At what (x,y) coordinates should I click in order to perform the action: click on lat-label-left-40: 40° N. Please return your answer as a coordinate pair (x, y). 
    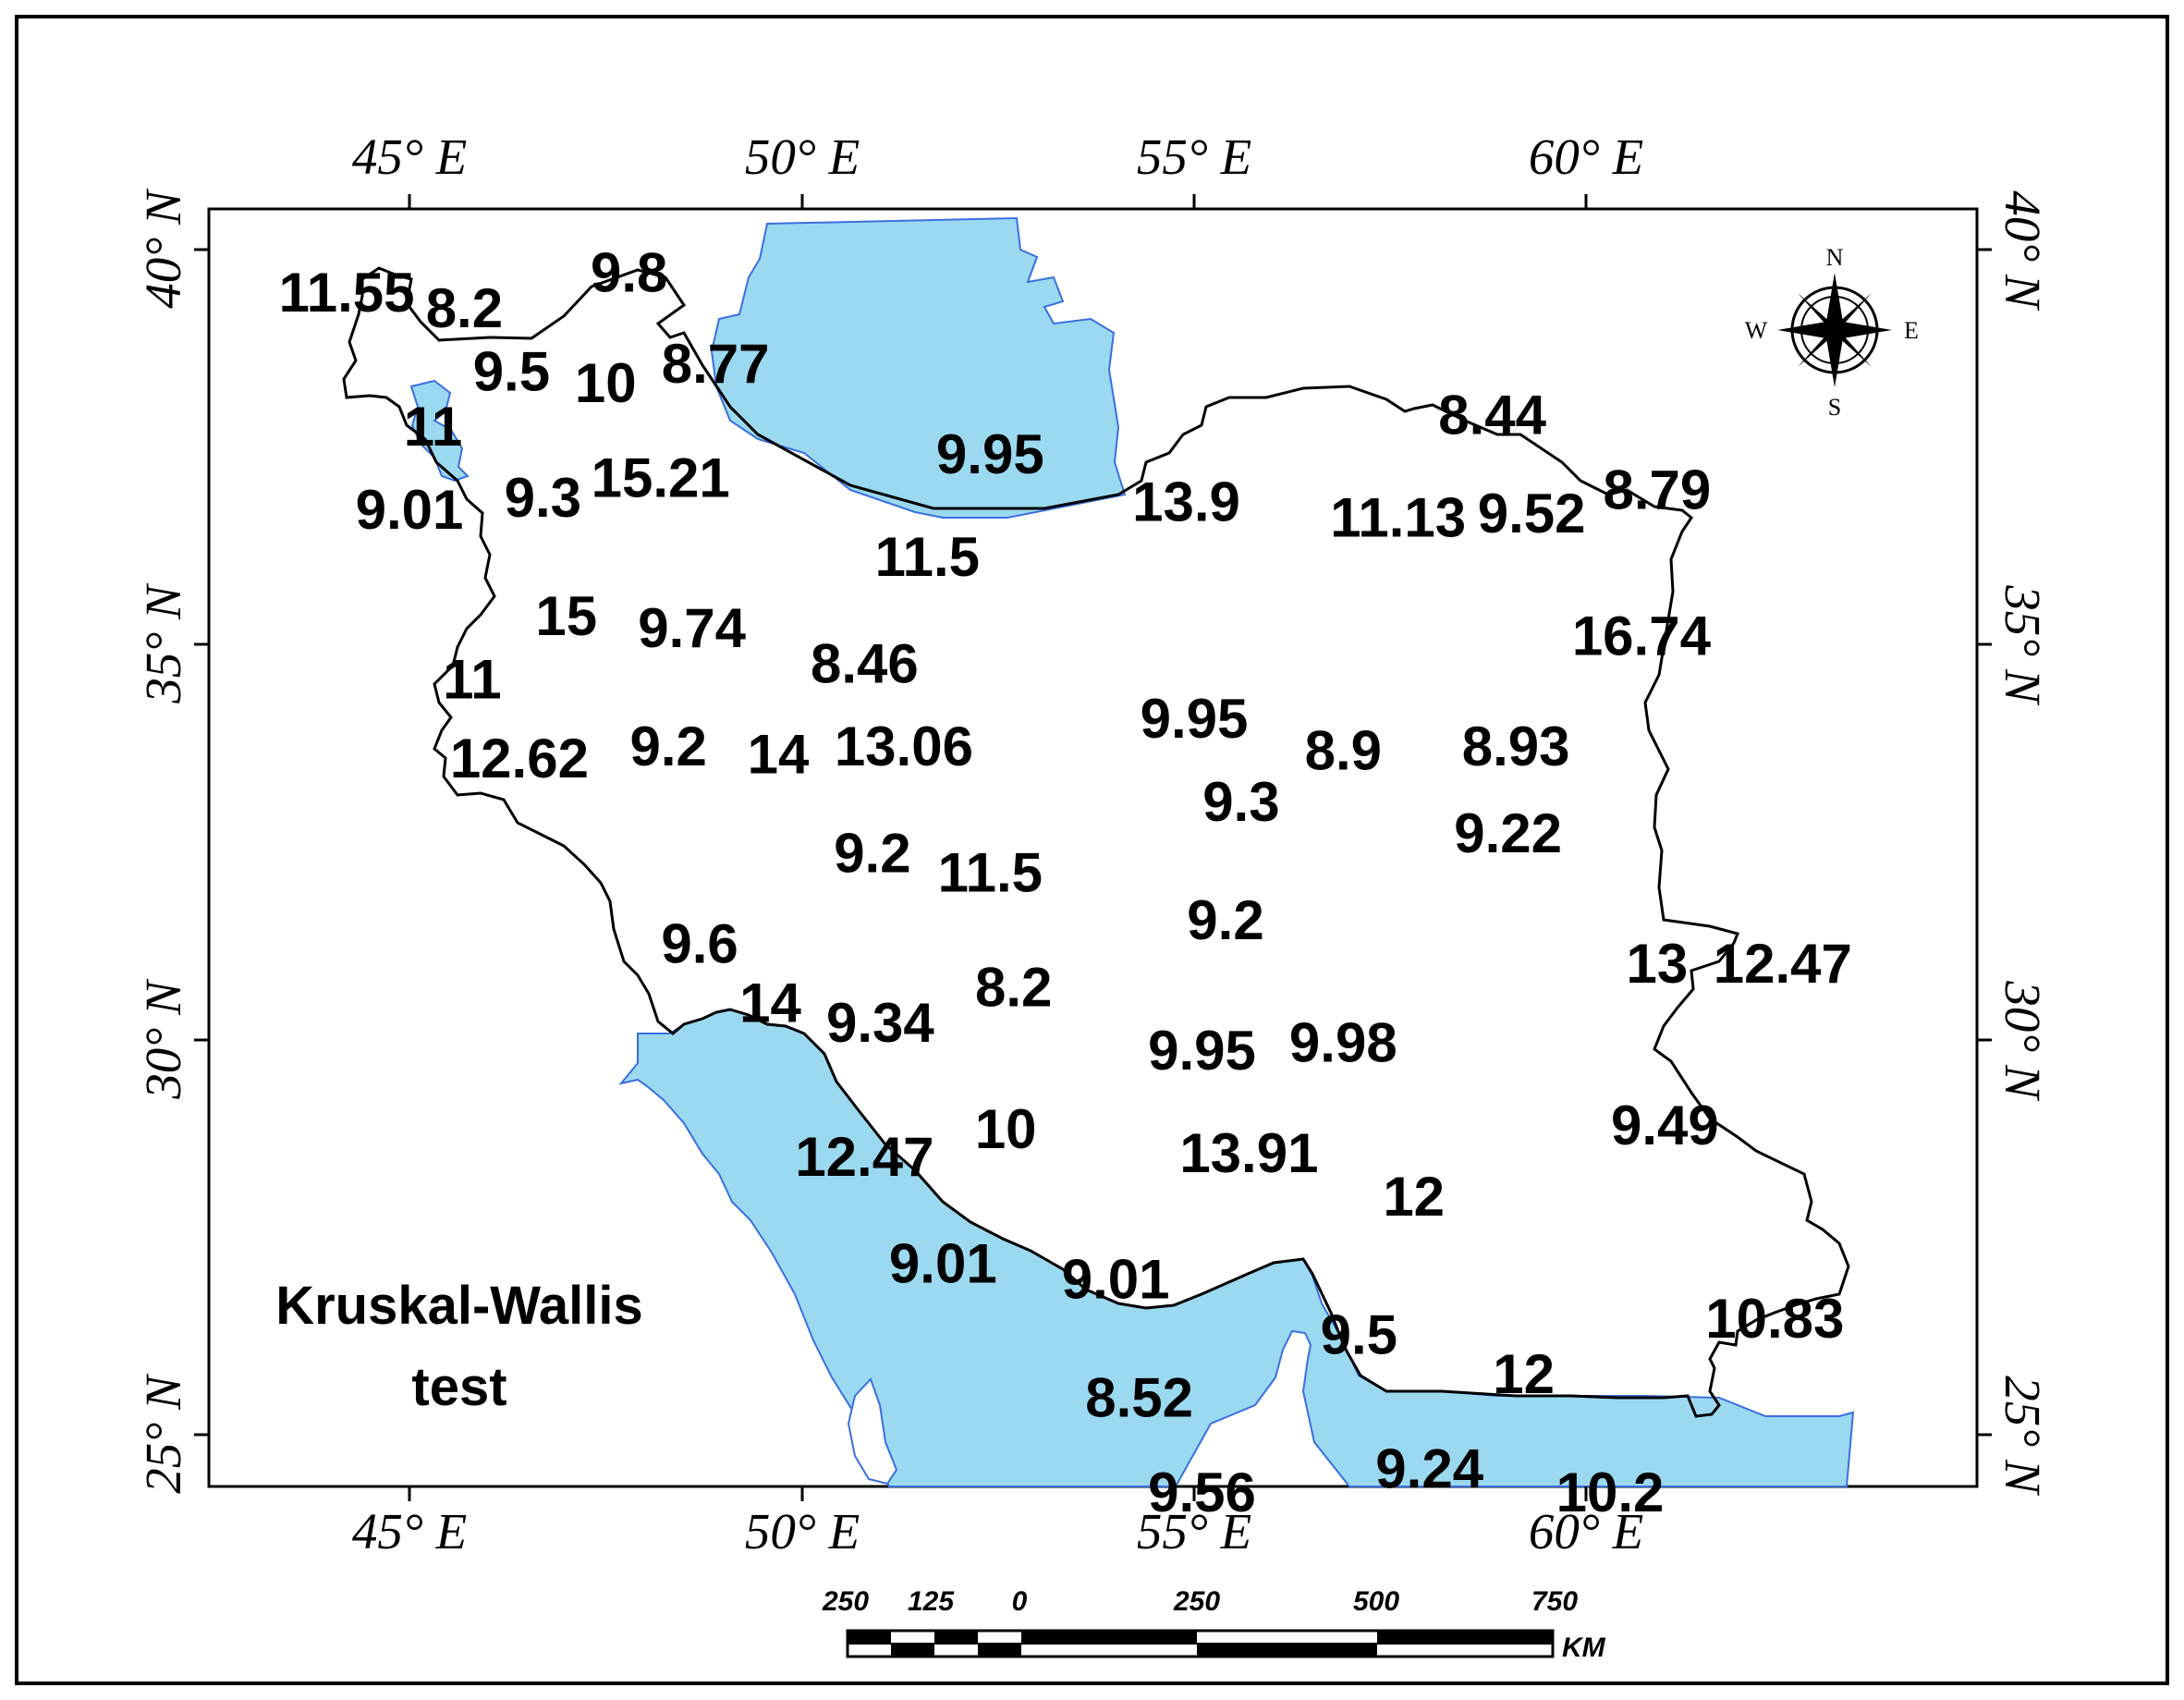
    Looking at the image, I should click on (163, 248).